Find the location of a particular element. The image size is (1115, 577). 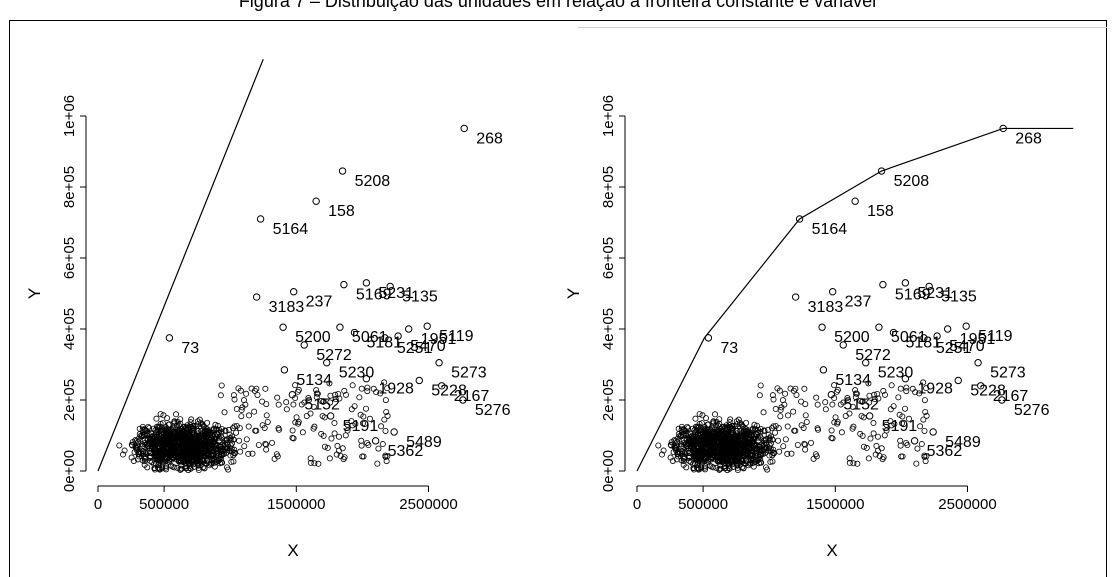

unit-label: 5489 is located at coordinates (963, 442).